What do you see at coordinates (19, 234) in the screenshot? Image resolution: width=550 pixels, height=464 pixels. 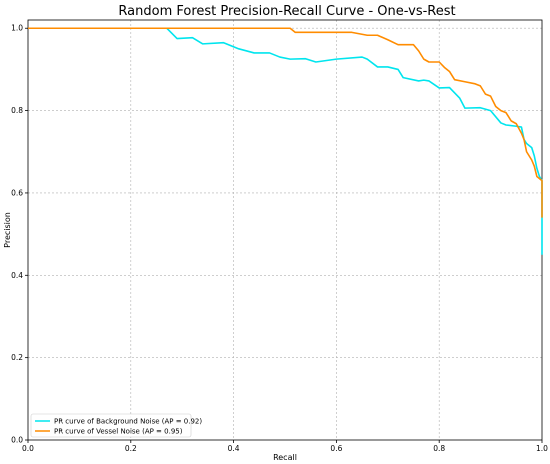 I see `y-axis: 0.0 0.2 0.4 0.6 0.8 1.0` at bounding box center [19, 234].